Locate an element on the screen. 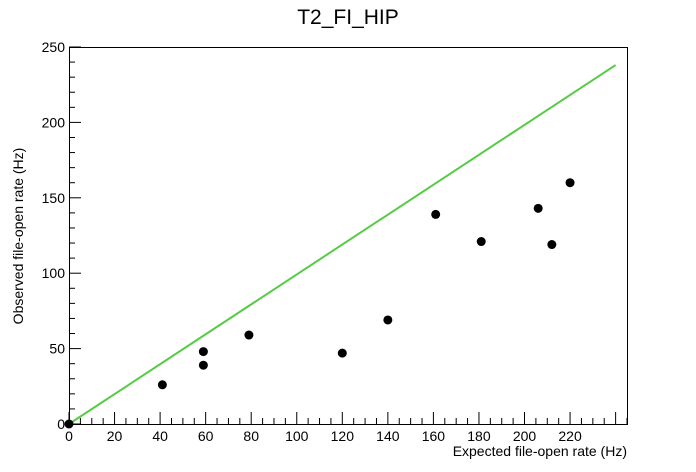 The height and width of the screenshot is (472, 696). y-tick-label: 150 is located at coordinates (54, 198).